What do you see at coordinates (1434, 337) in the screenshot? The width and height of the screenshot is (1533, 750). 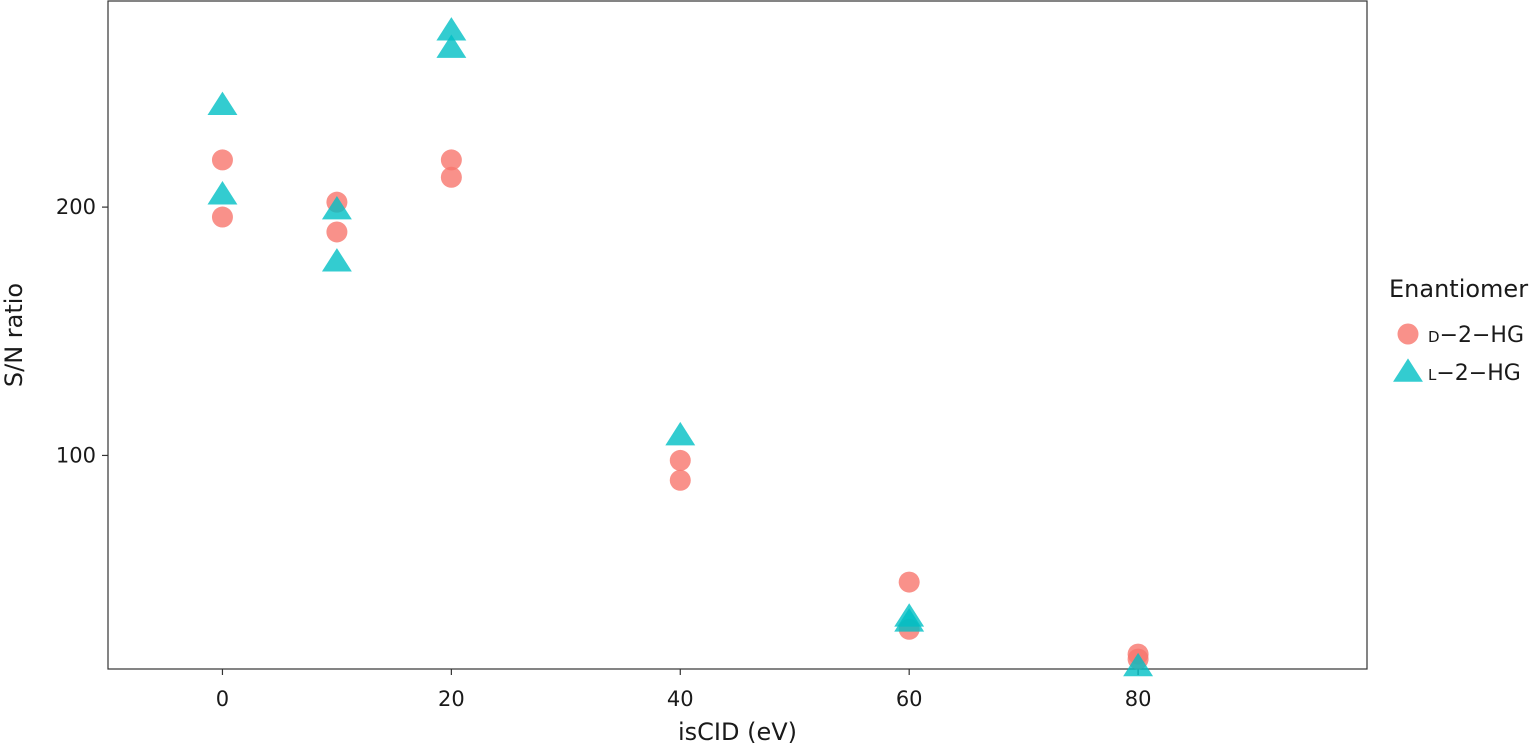 I see `legend-prefix-d: D` at bounding box center [1434, 337].